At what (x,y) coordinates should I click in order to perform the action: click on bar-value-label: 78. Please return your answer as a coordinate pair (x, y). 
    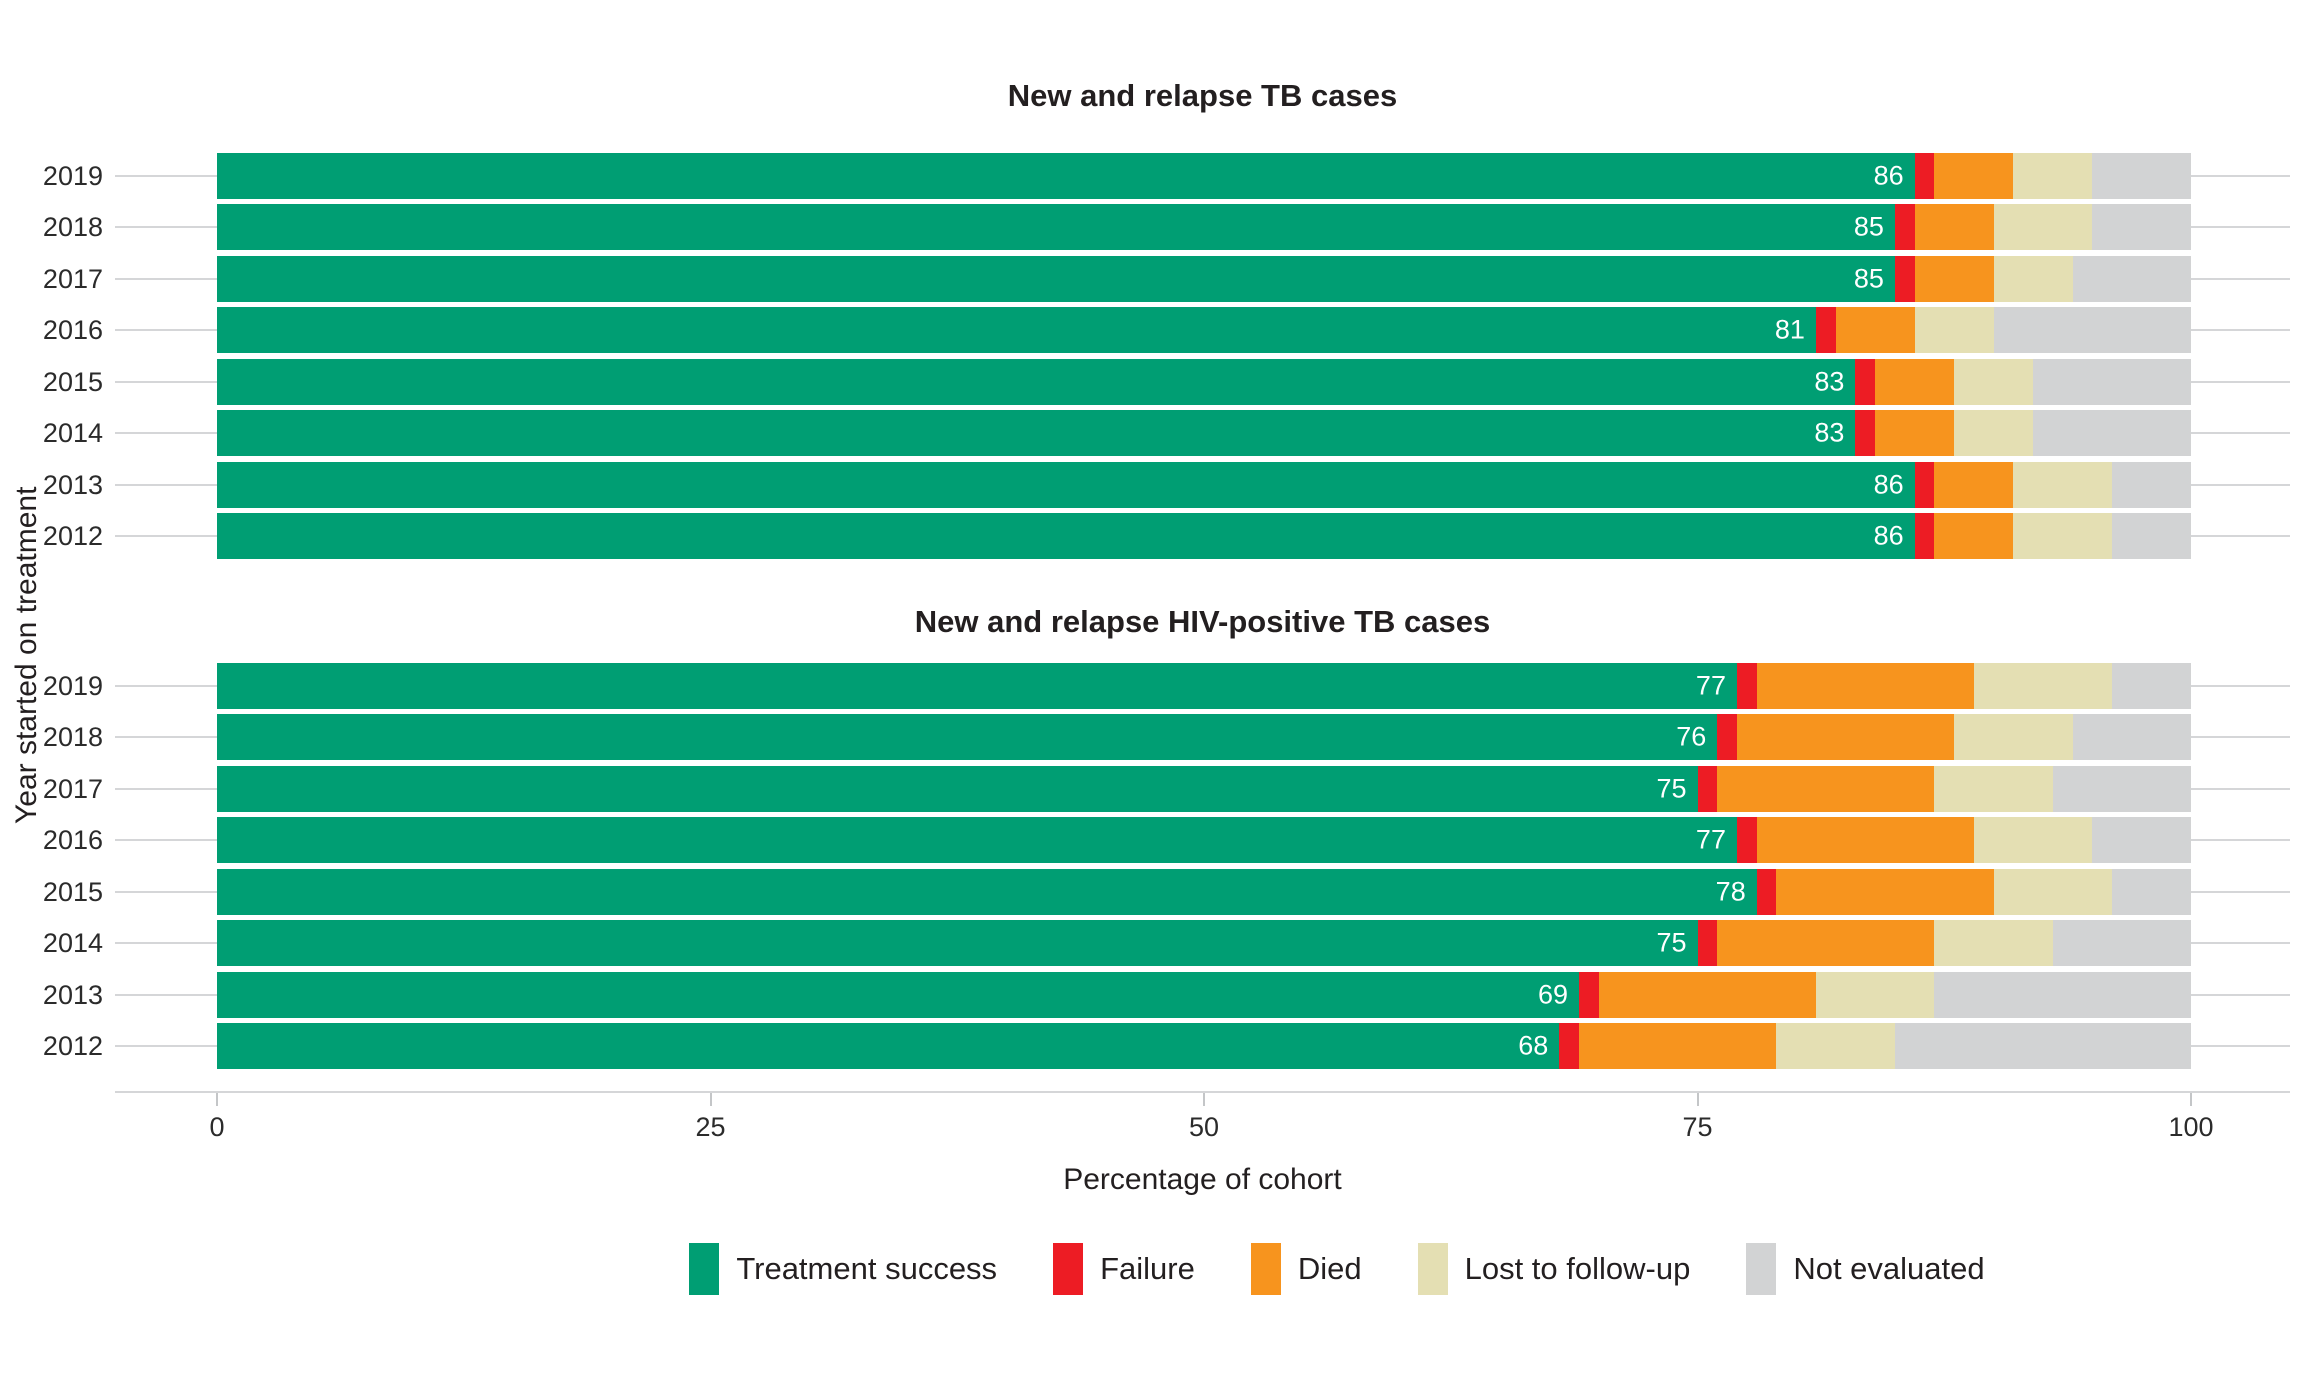
    Looking at the image, I should click on (1730, 891).